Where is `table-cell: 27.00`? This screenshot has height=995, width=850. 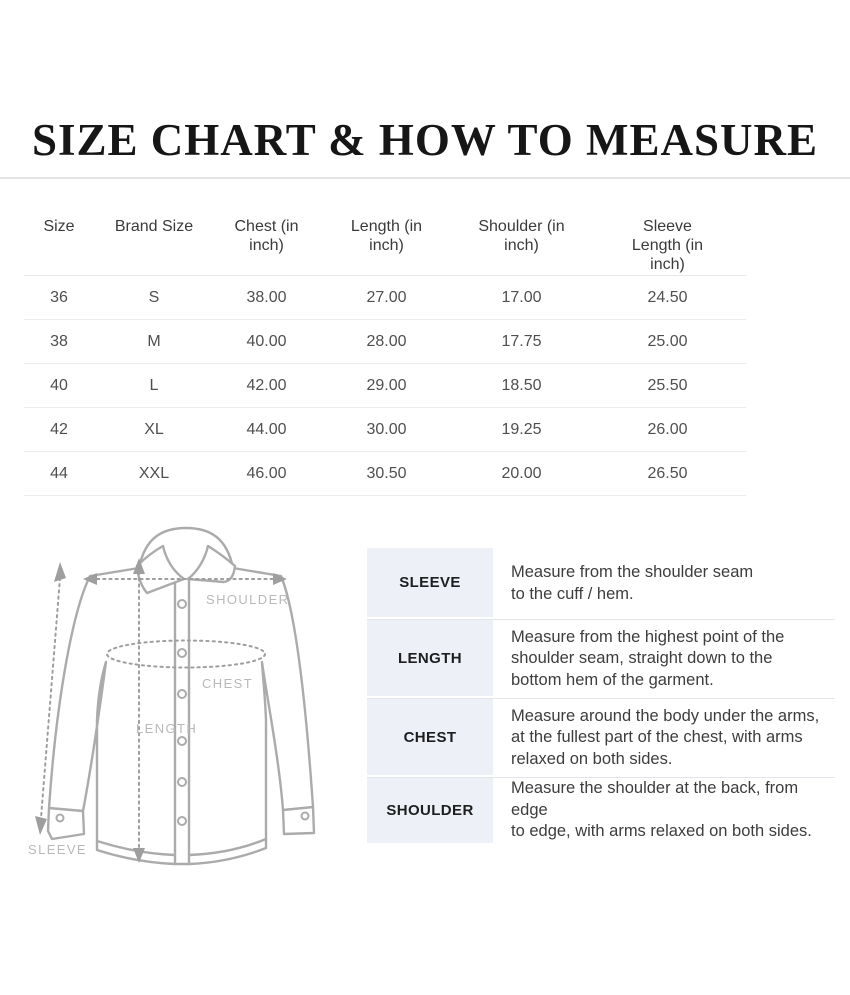 table-cell: 27.00 is located at coordinates (386, 297).